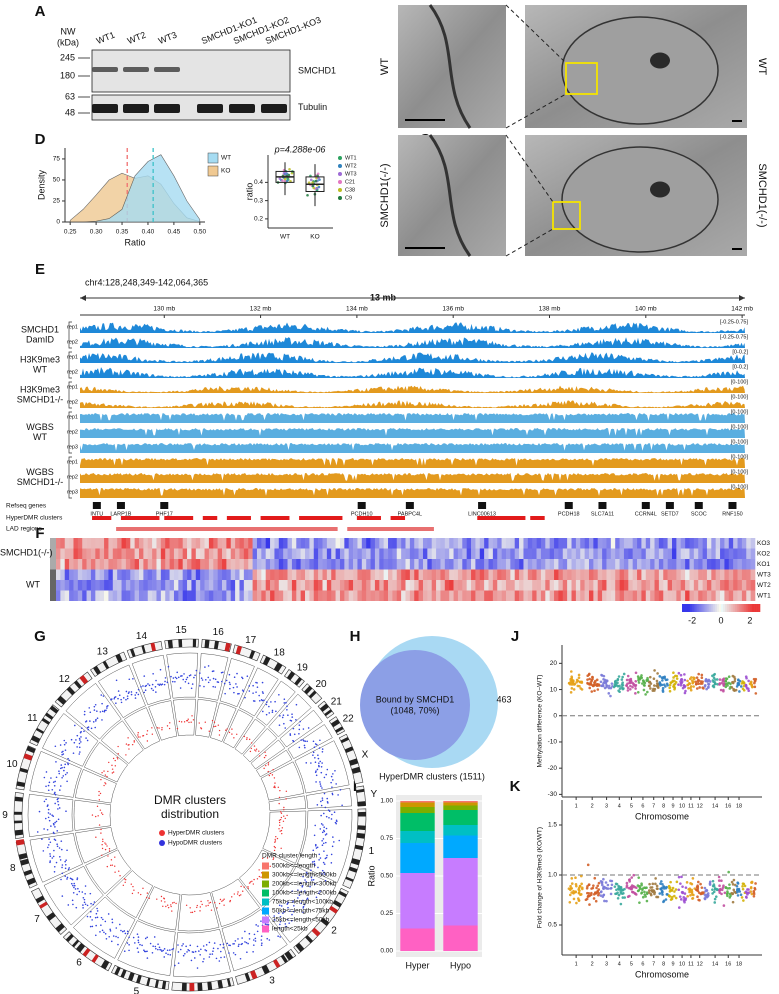 The height and width of the screenshot is (994, 779). Describe the element at coordinates (569, 514) in the screenshot. I see `gene-label: PCDH18` at that location.